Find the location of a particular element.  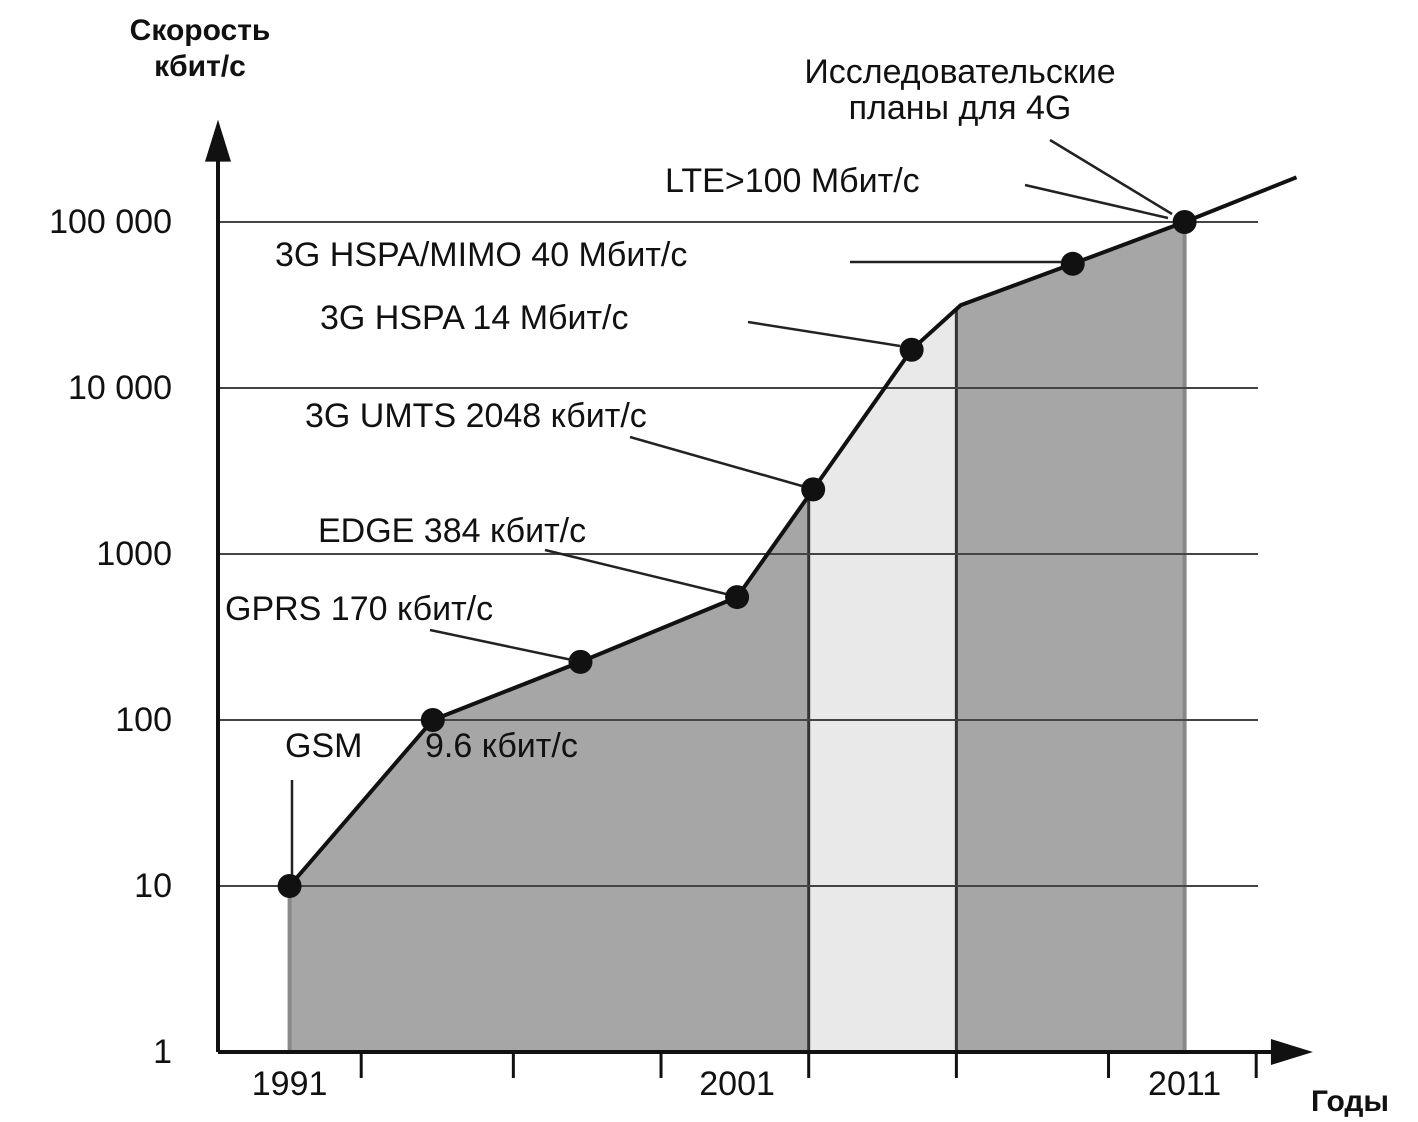

annotation: Исследовательские is located at coordinates (959, 72).